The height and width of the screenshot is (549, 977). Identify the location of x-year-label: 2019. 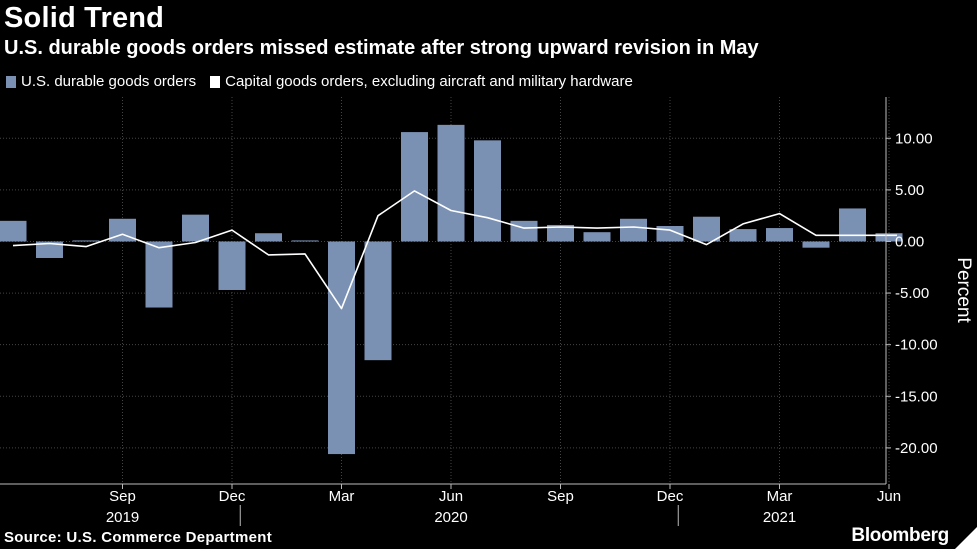
(122, 517).